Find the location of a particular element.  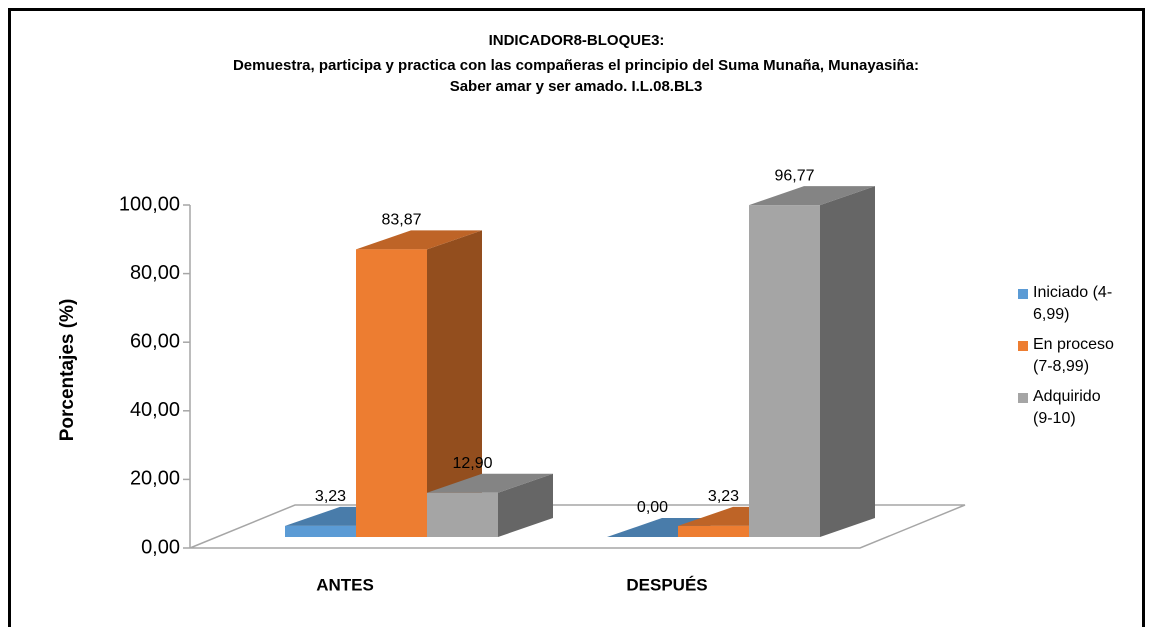

value-label: 96,77 is located at coordinates (794, 175).